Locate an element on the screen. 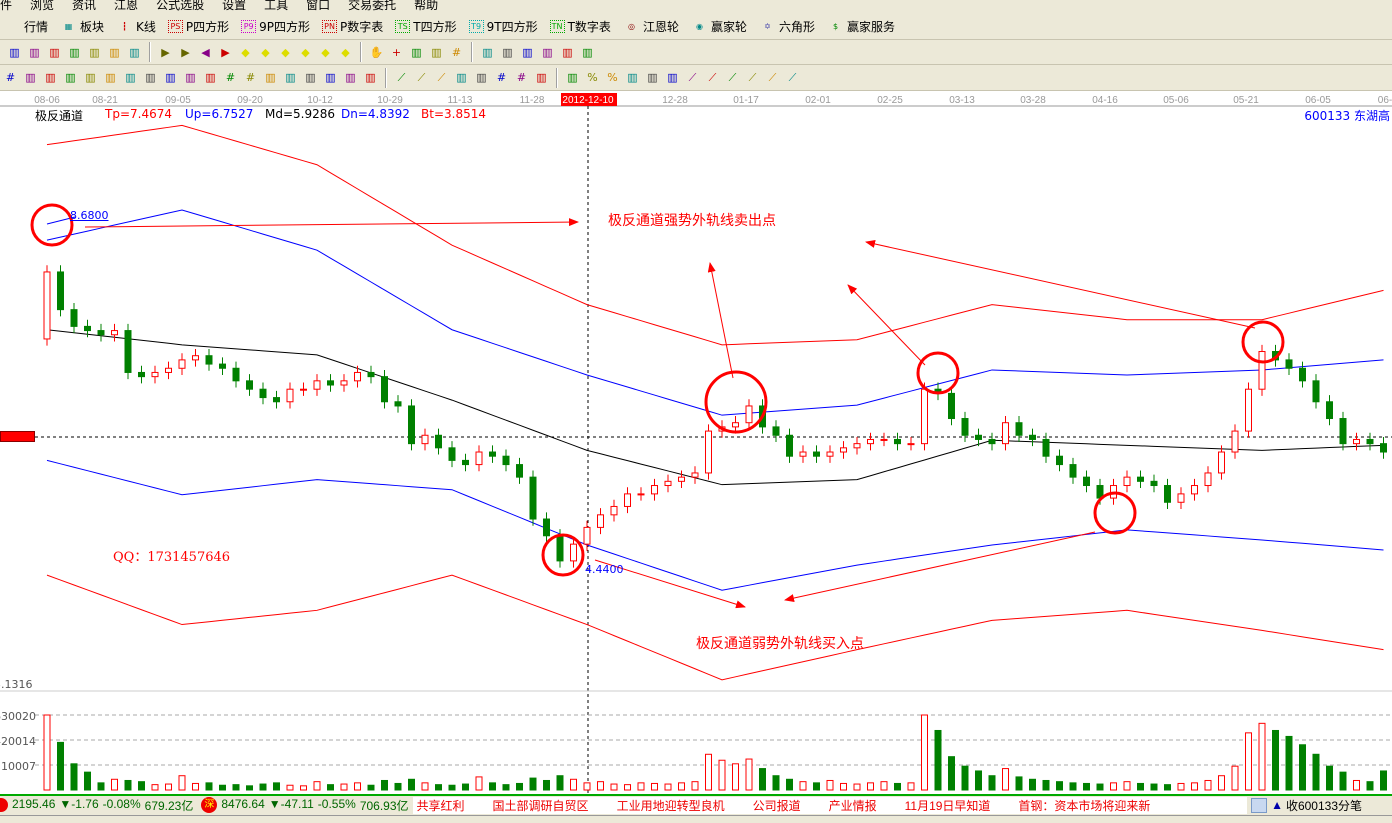 This screenshot has height=823, width=1392. win-icon: ▥ is located at coordinates (310, 77).